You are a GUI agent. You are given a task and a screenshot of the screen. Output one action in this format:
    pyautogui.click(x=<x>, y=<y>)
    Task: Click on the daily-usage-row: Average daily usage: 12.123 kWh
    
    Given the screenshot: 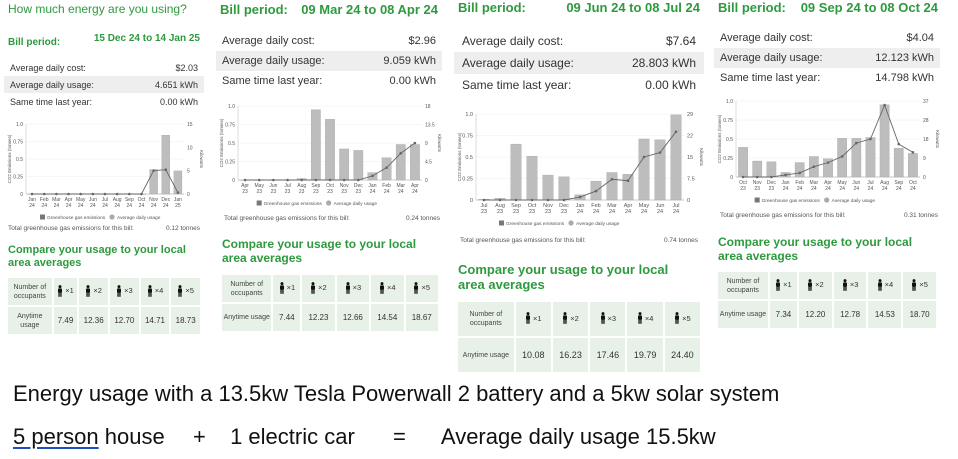 What is the action you would take?
    pyautogui.click(x=827, y=58)
    